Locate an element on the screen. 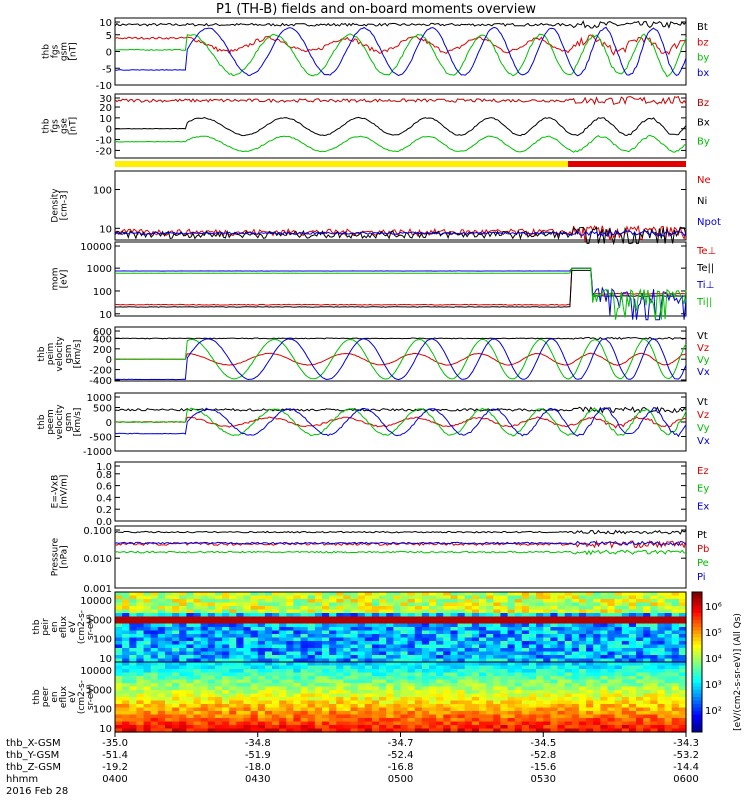  colorbar-tick: 10³ is located at coordinates (713, 685).